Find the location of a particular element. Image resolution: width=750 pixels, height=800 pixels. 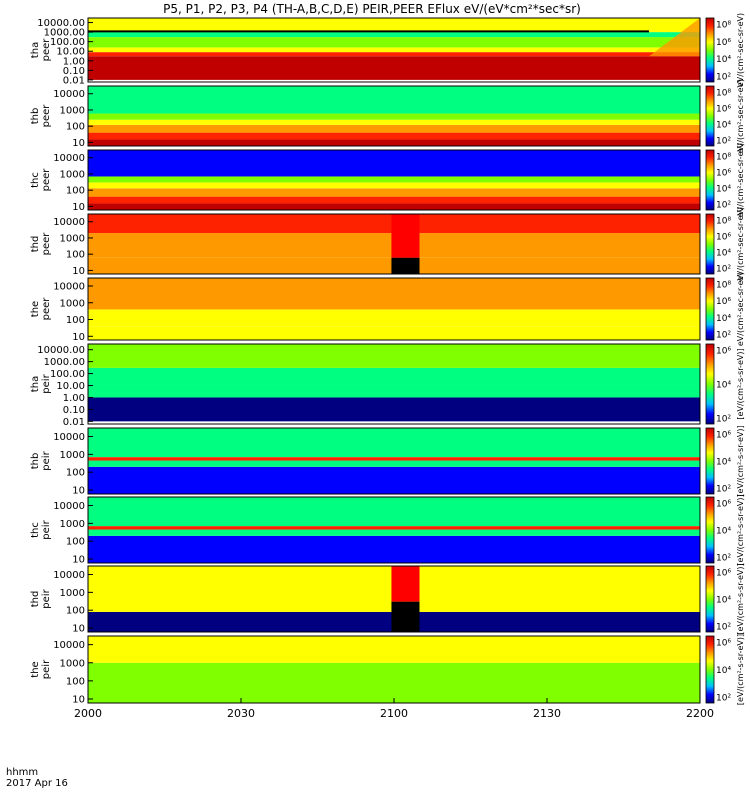

panel-ylabel: thcpeer is located at coordinates (41, 180).